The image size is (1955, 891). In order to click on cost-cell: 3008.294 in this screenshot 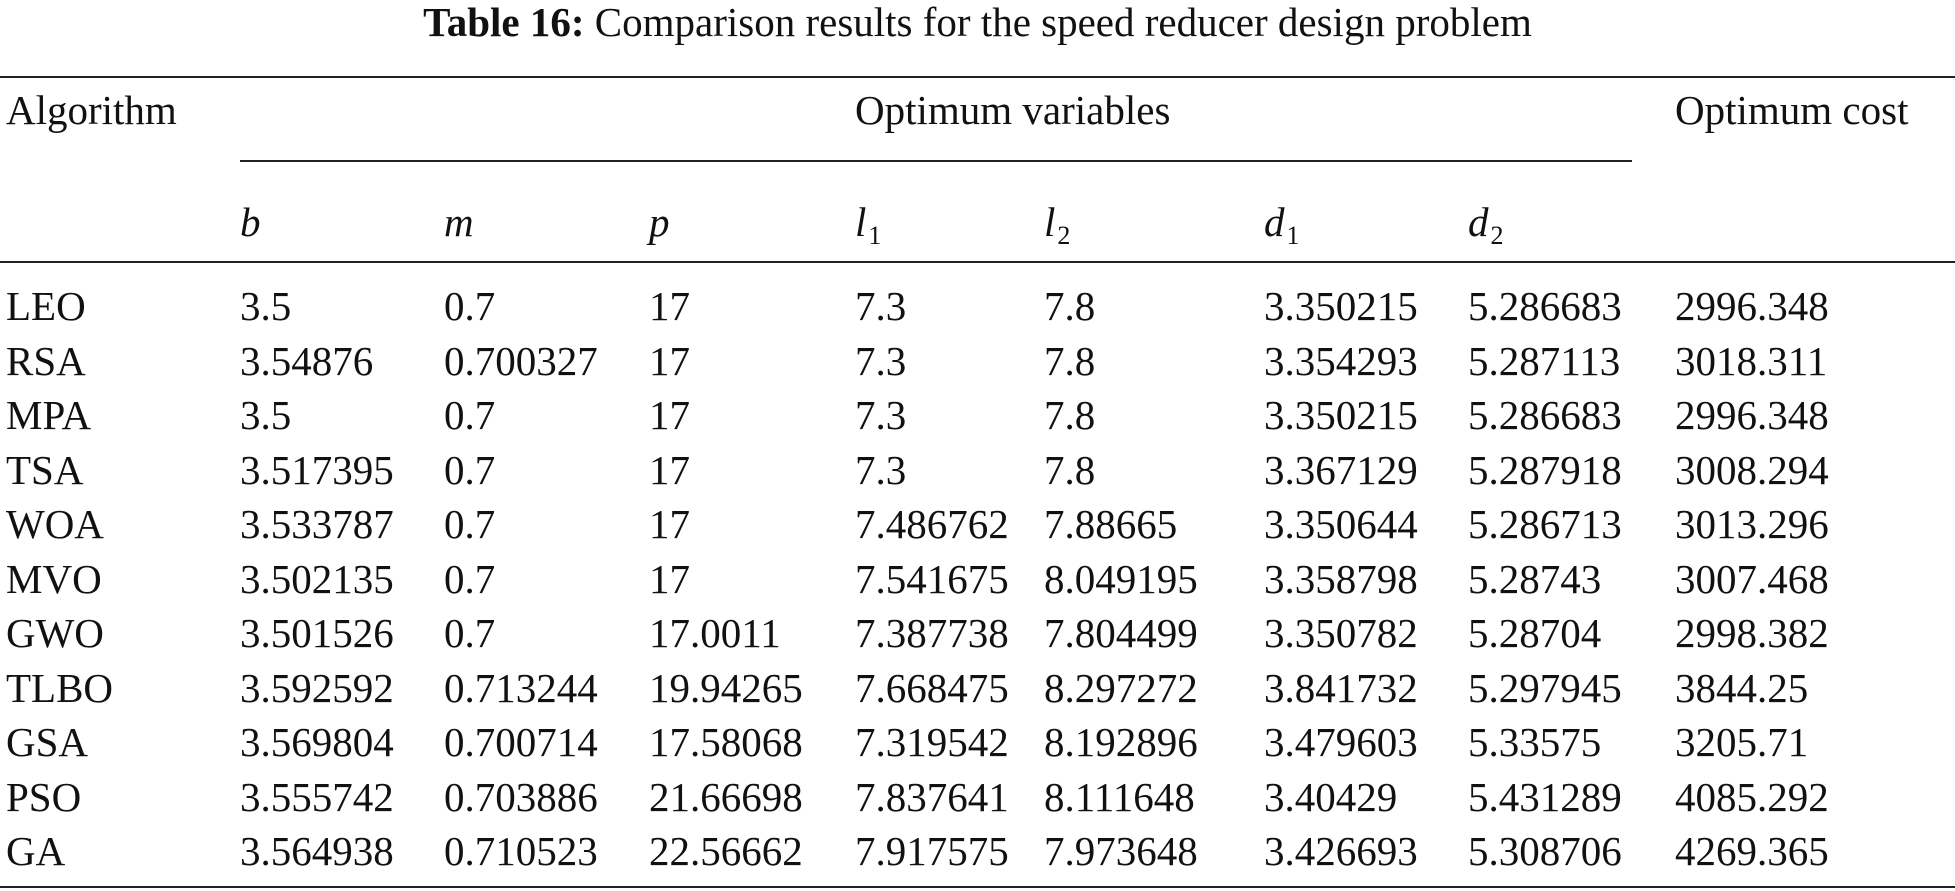, I will do `click(1752, 470)`.